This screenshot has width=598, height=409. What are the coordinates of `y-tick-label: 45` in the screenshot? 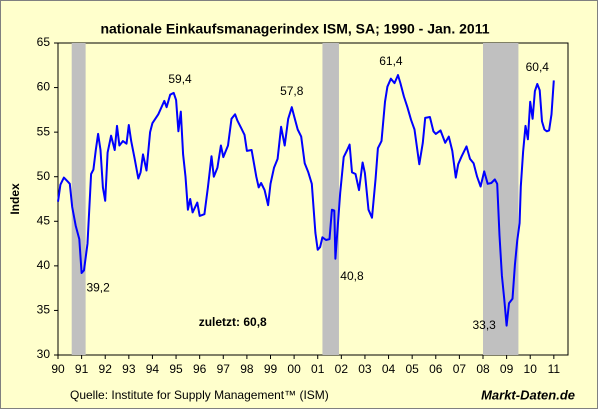 It's located at (44, 220).